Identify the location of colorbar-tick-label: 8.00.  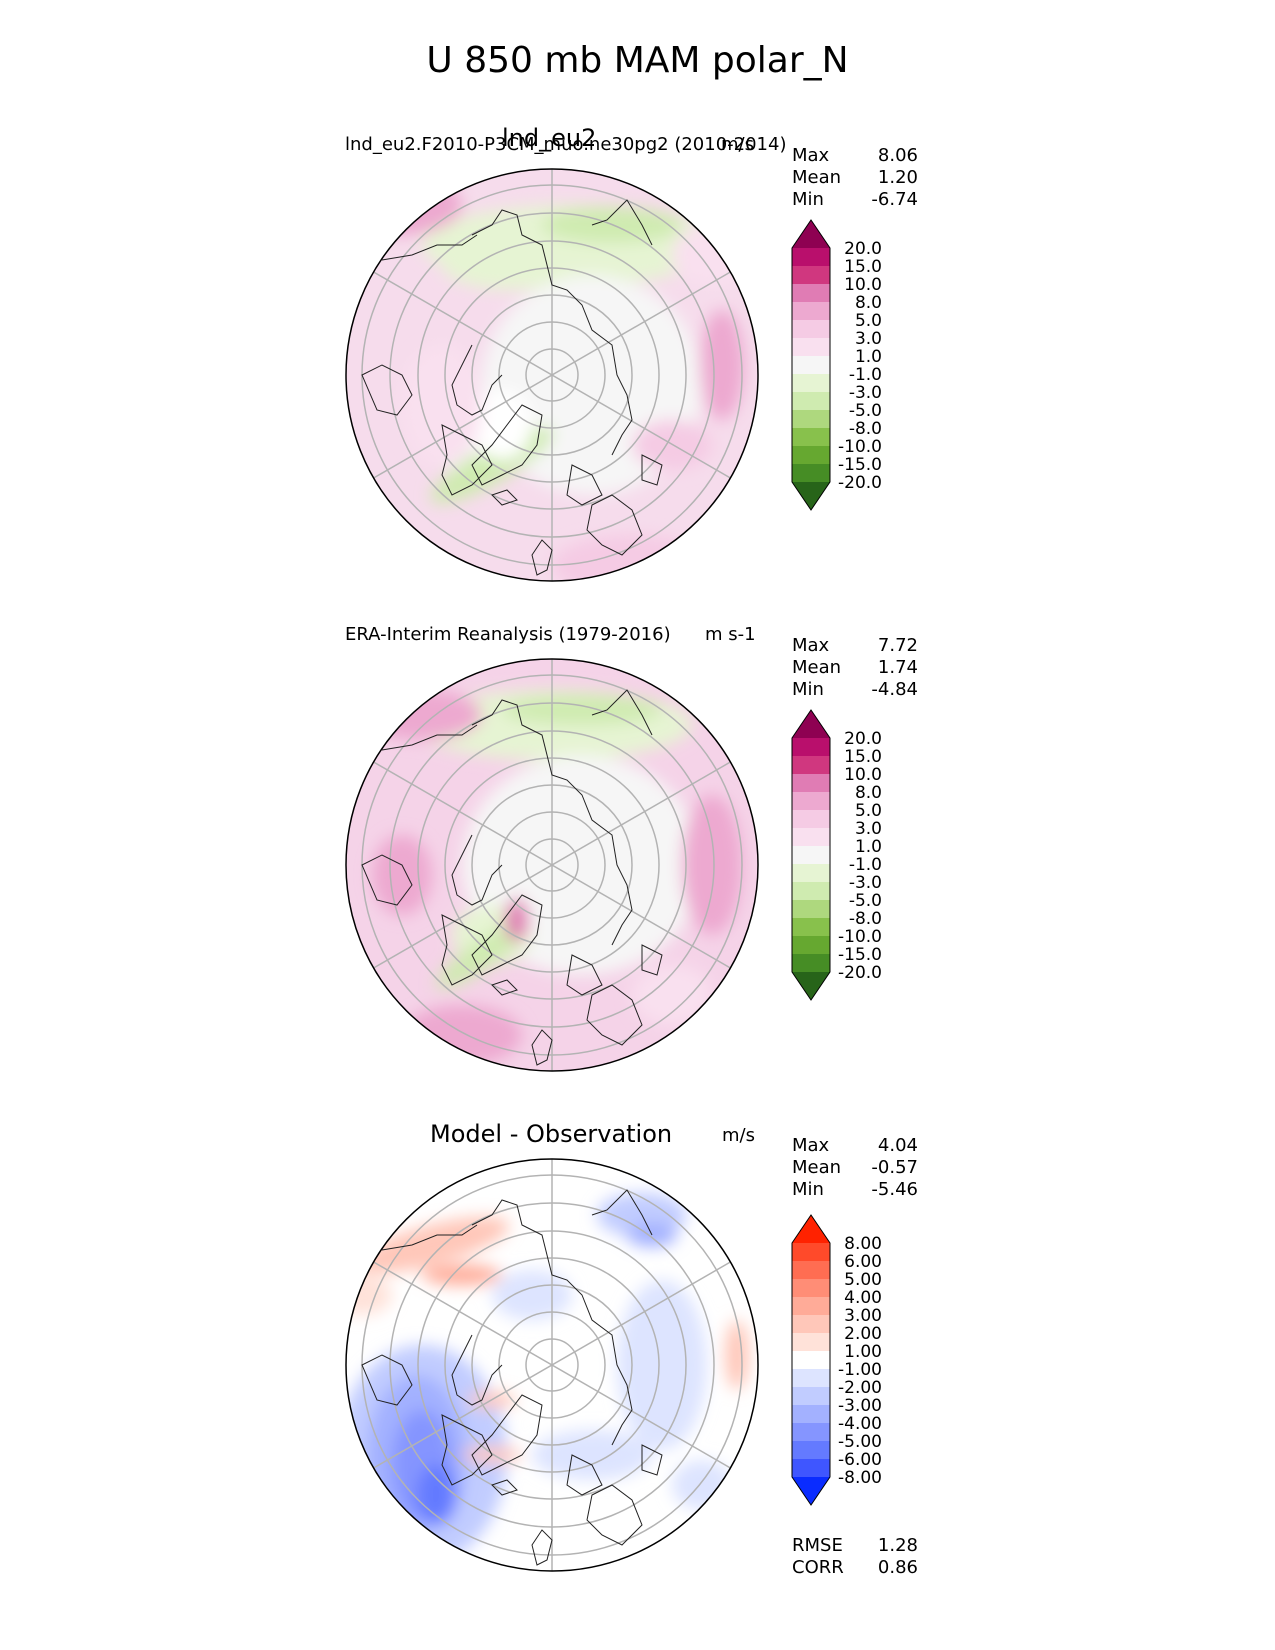
(863, 1244).